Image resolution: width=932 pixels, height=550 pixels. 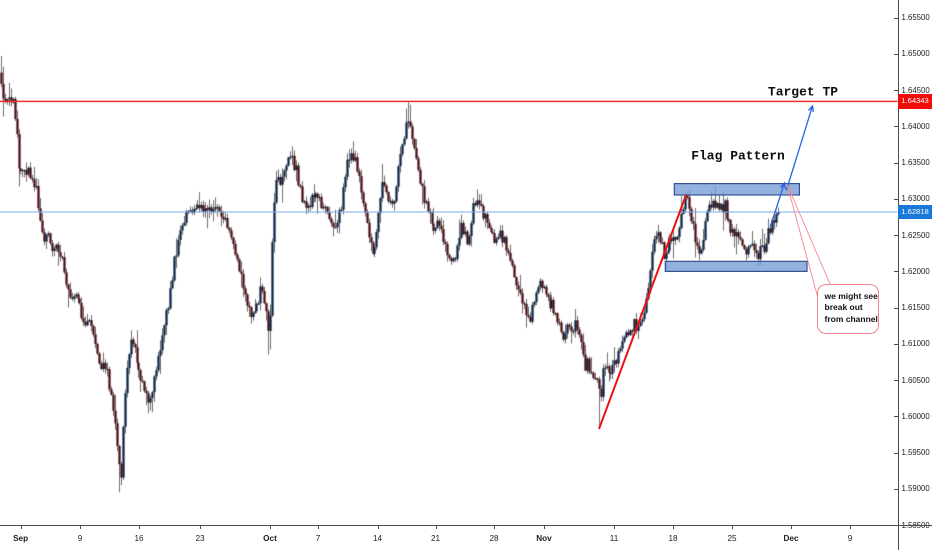 I want to click on target-price-badge: 1.64343, so click(x=915, y=101).